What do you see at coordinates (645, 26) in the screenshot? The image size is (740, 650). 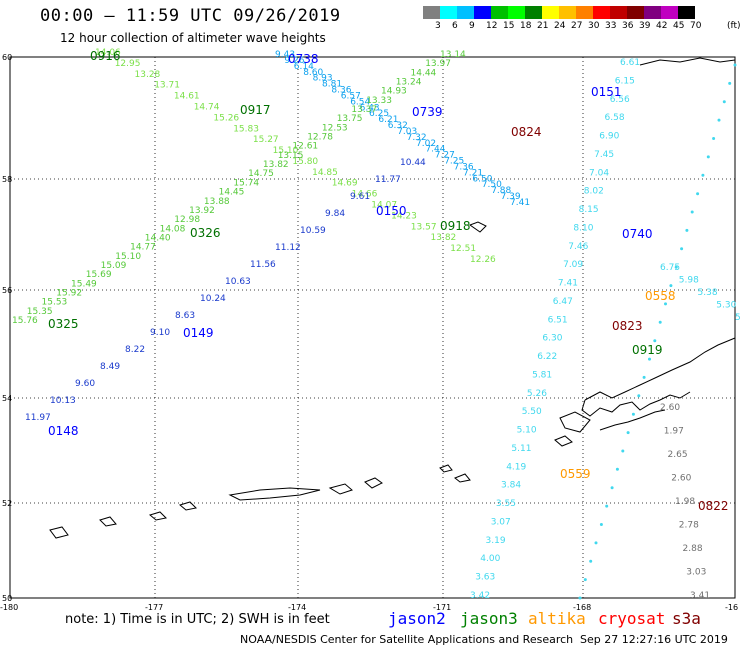 I see `color-scale-tick: 39` at bounding box center [645, 26].